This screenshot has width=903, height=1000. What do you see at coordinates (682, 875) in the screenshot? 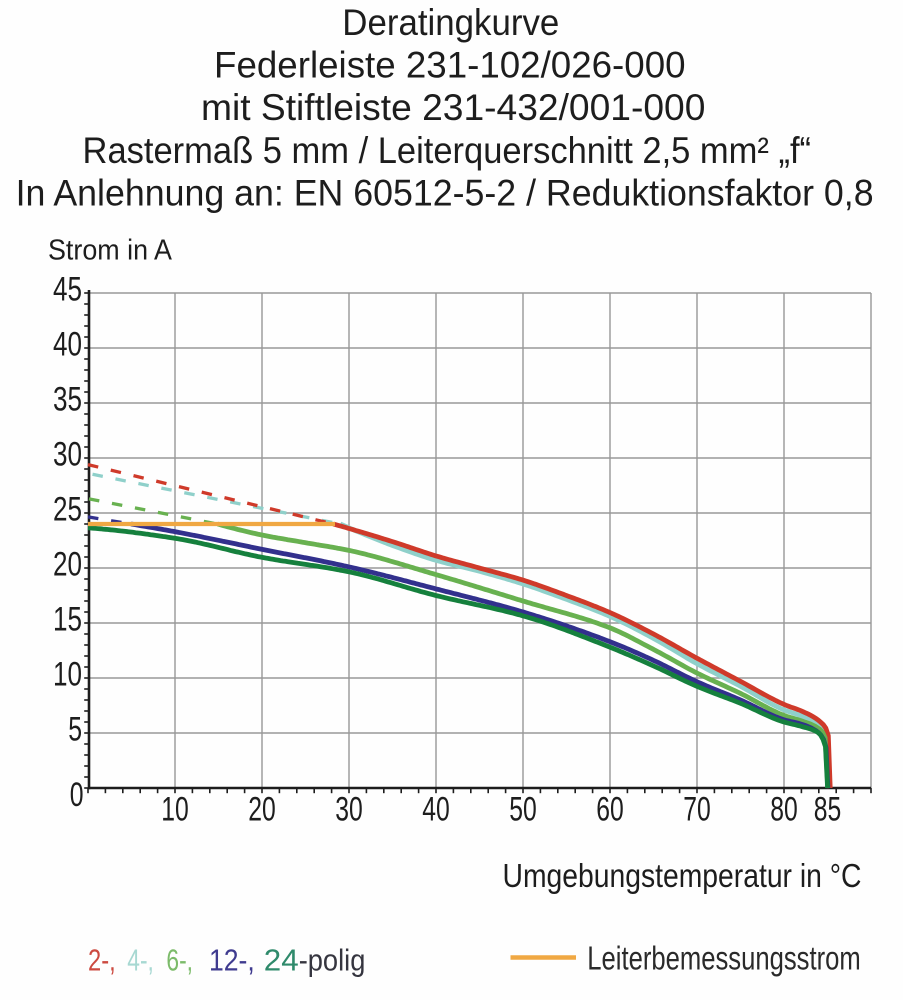
I see `svg-text: Umgebungstemperatur in °C` at bounding box center [682, 875].